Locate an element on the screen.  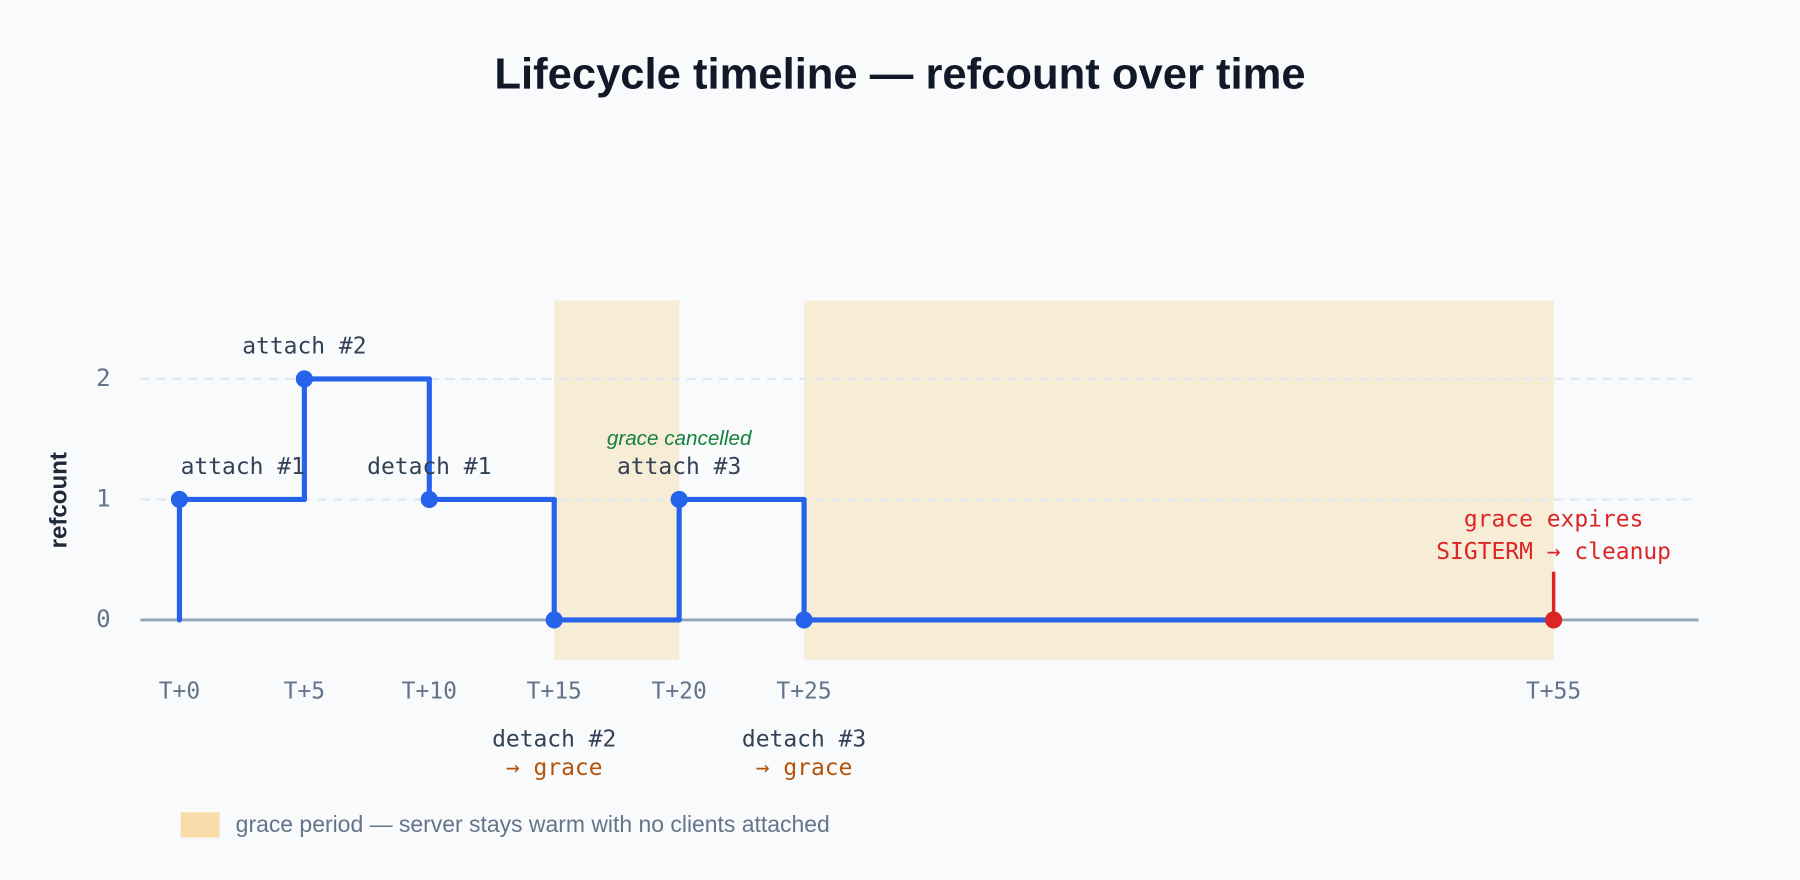
event-label: detach #2 is located at coordinates (554, 740).